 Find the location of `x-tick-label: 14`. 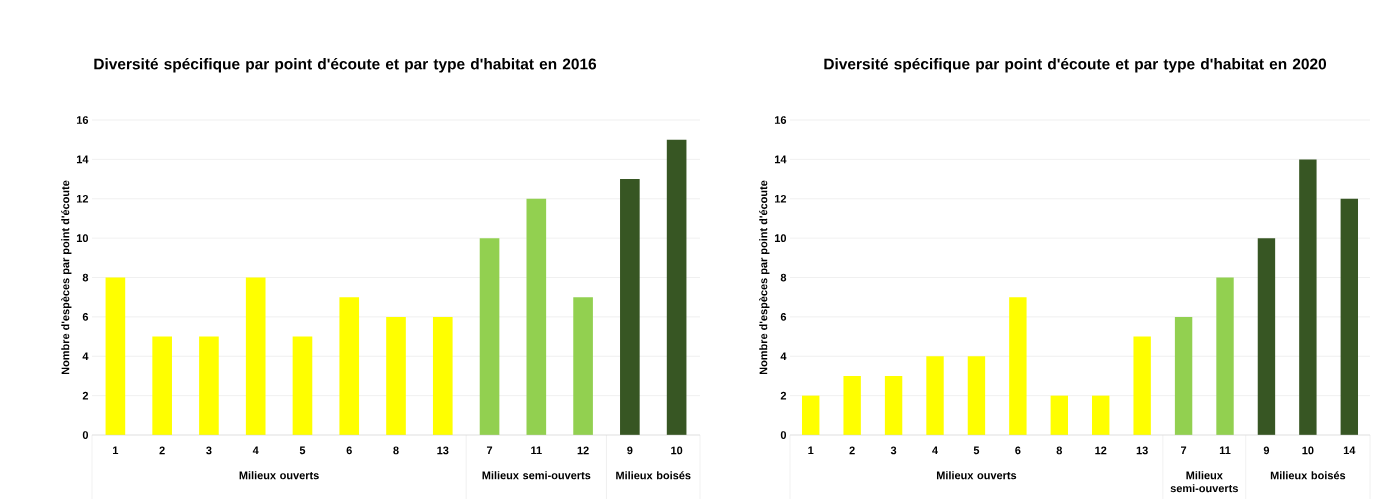

x-tick-label: 14 is located at coordinates (1349, 450).